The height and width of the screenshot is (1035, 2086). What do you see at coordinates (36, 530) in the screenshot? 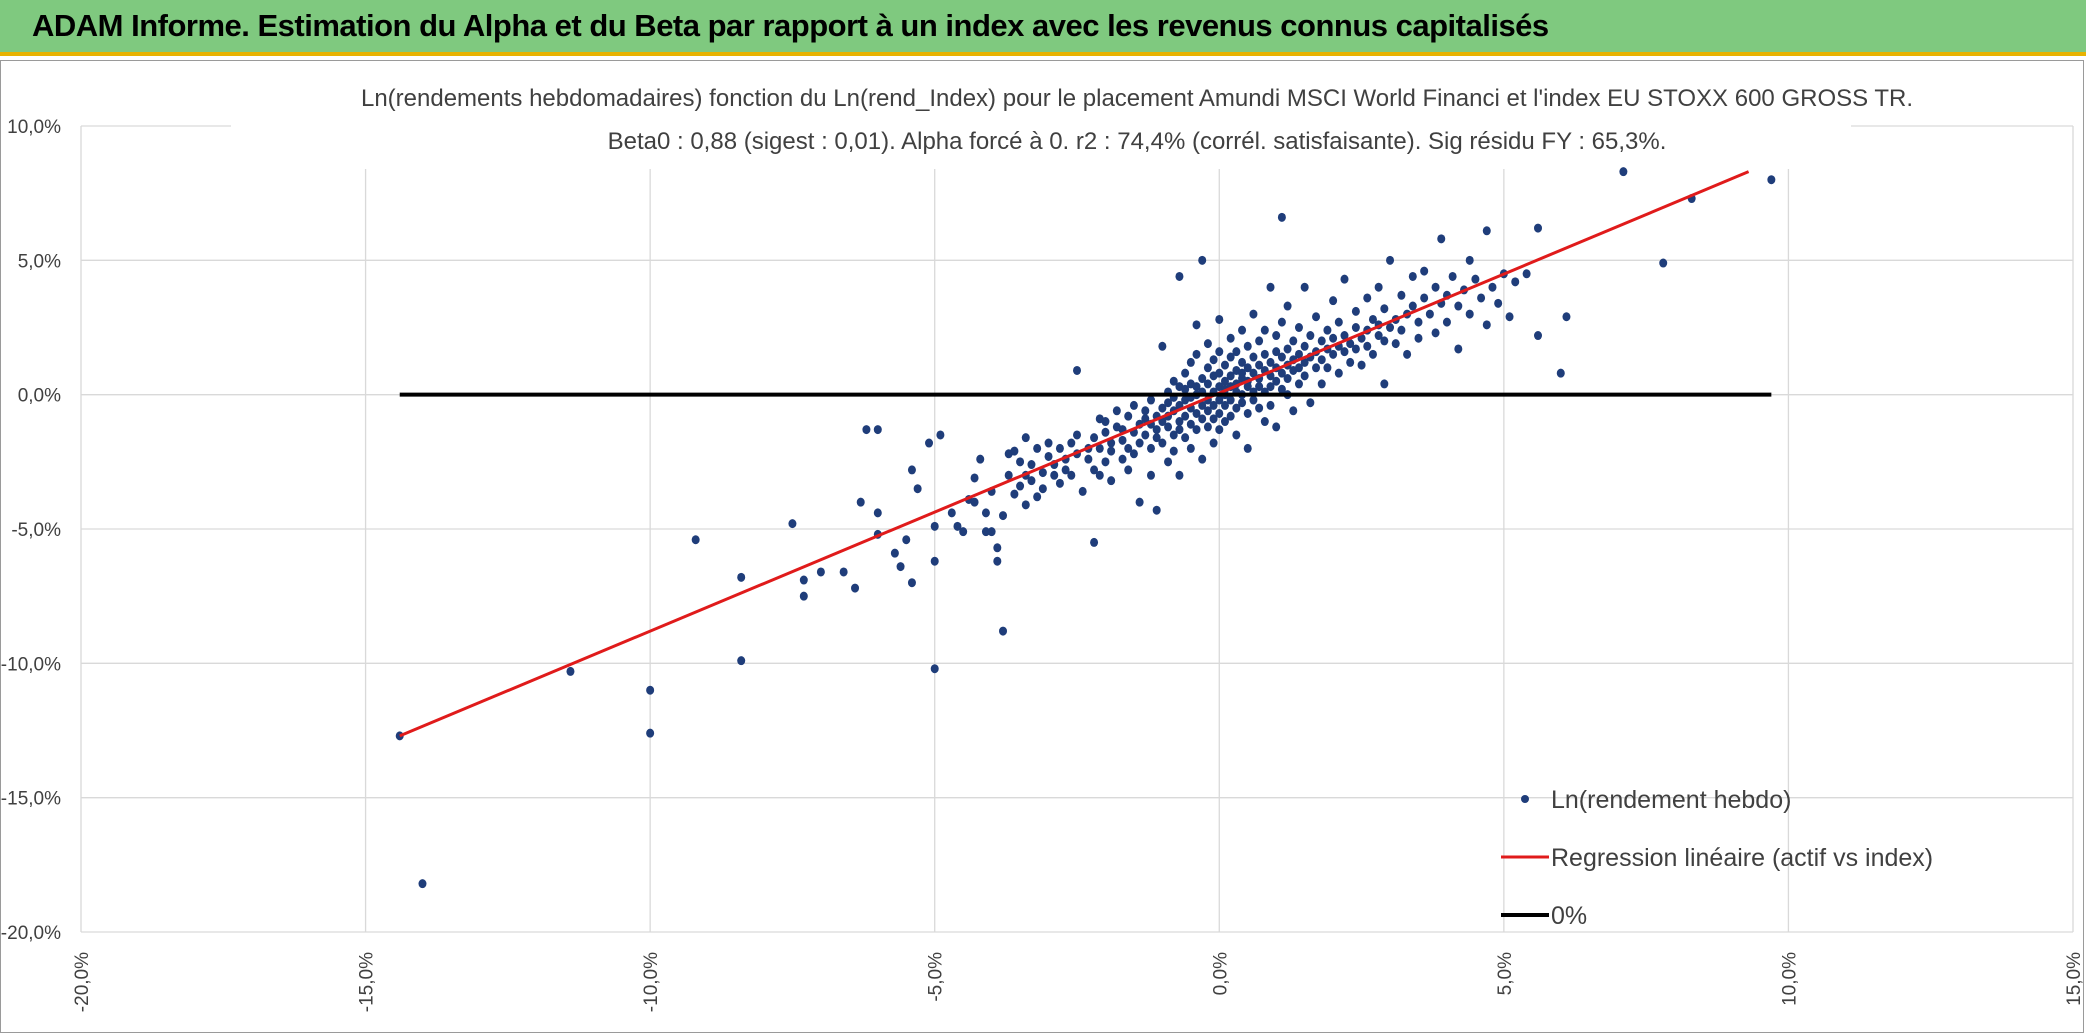
I see `y-tick-label: -5,0%` at bounding box center [36, 530].